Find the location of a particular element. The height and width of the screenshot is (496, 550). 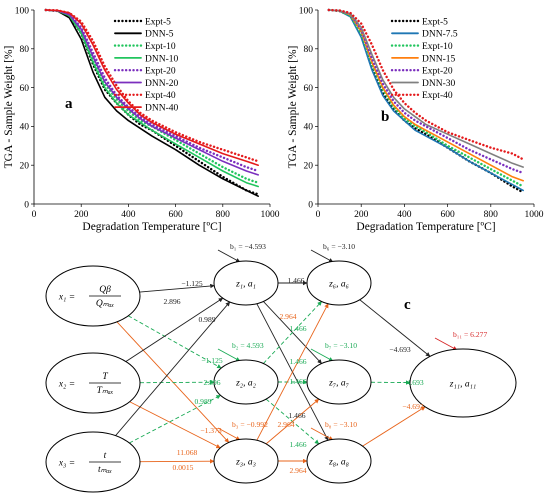

weight-label: 0.989 is located at coordinates (206, 319).